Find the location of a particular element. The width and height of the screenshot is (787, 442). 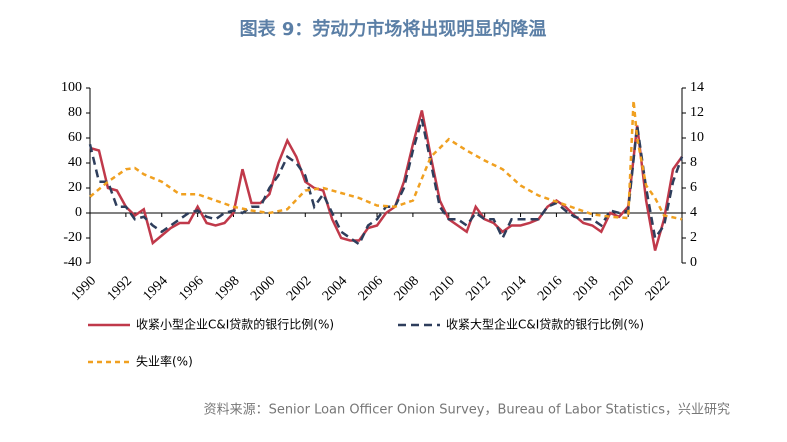

y2-tick-label: 14 is located at coordinates (697, 87).